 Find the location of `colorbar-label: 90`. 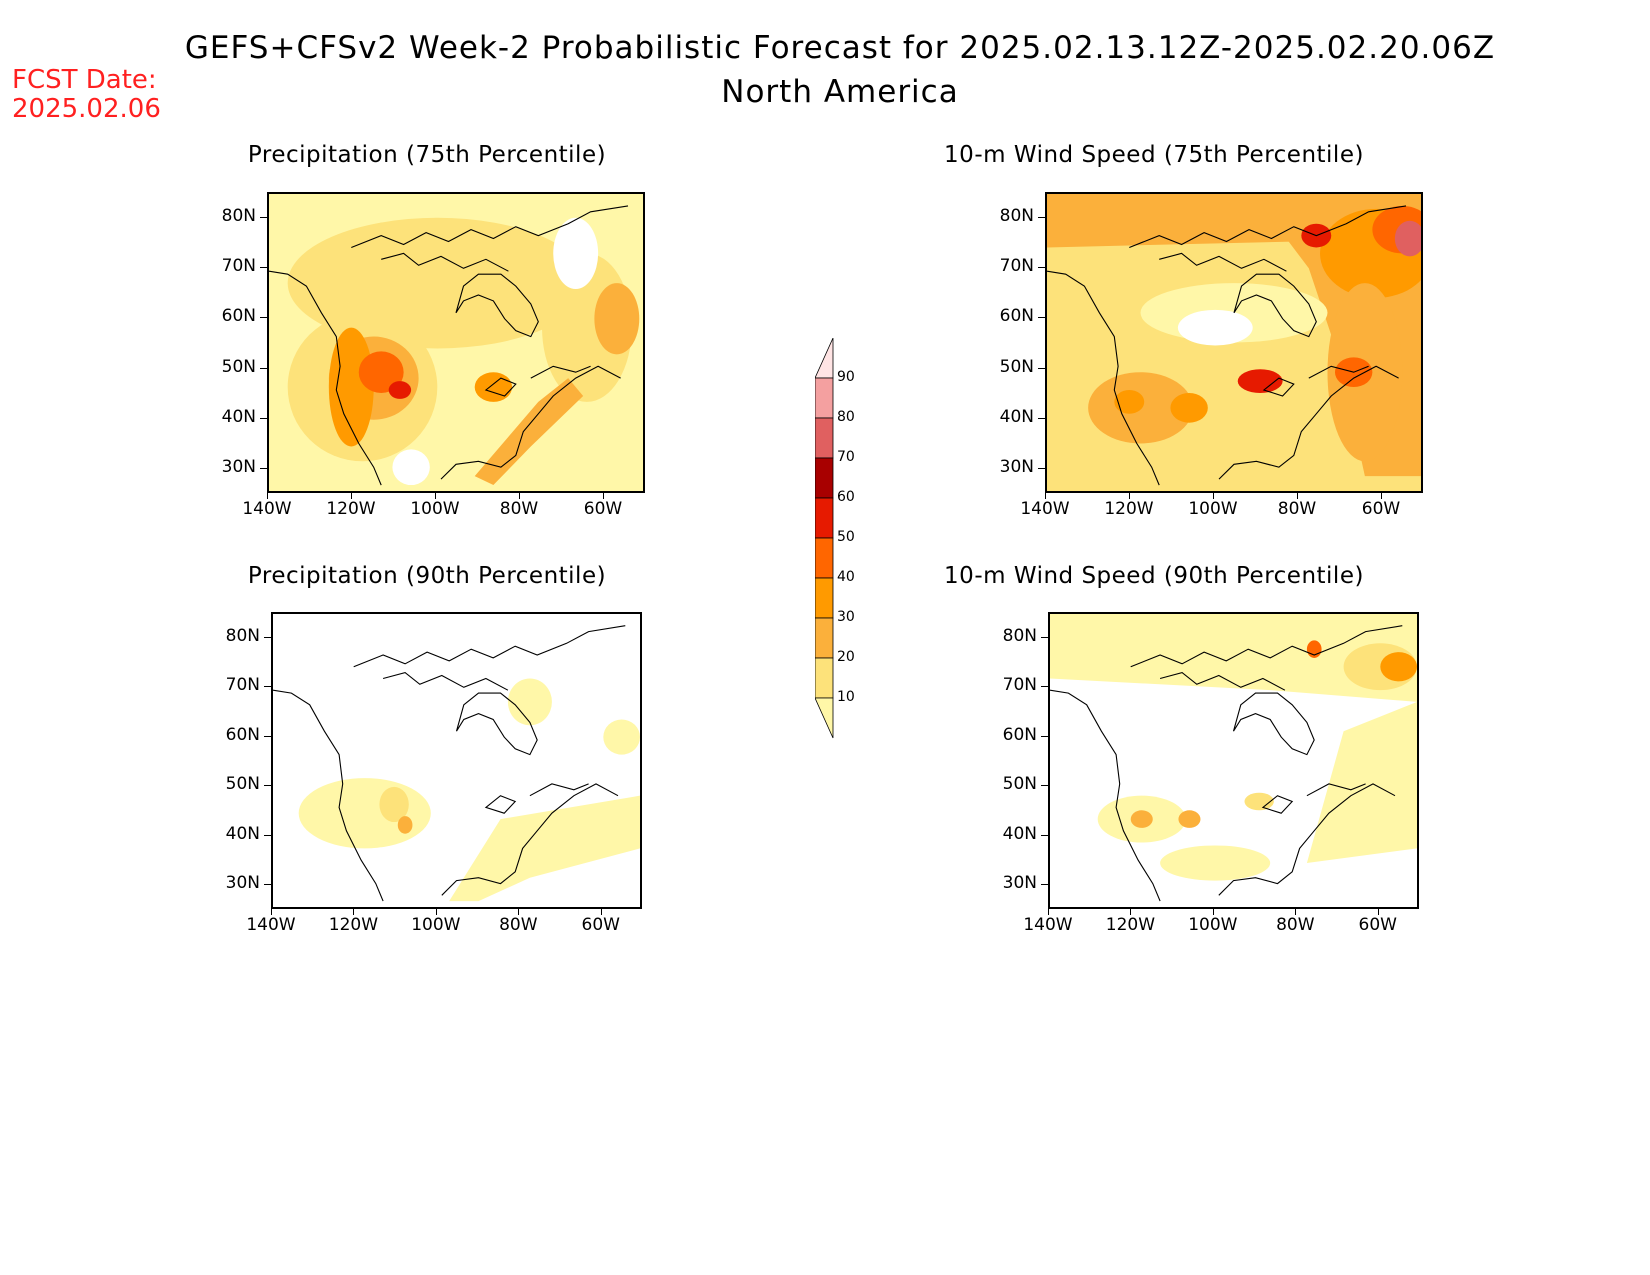

colorbar-label: 90 is located at coordinates (846, 377).